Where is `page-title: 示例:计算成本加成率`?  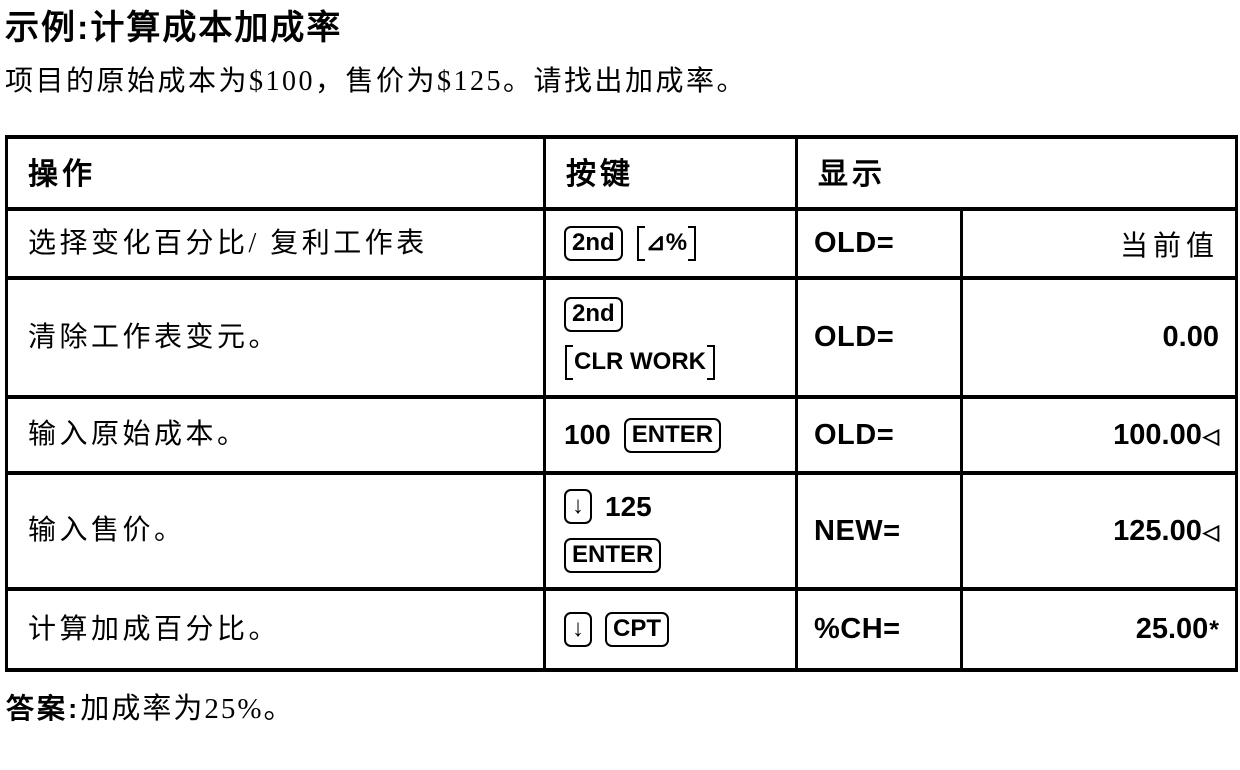
page-title: 示例:计算成本加成率 is located at coordinates (174, 28).